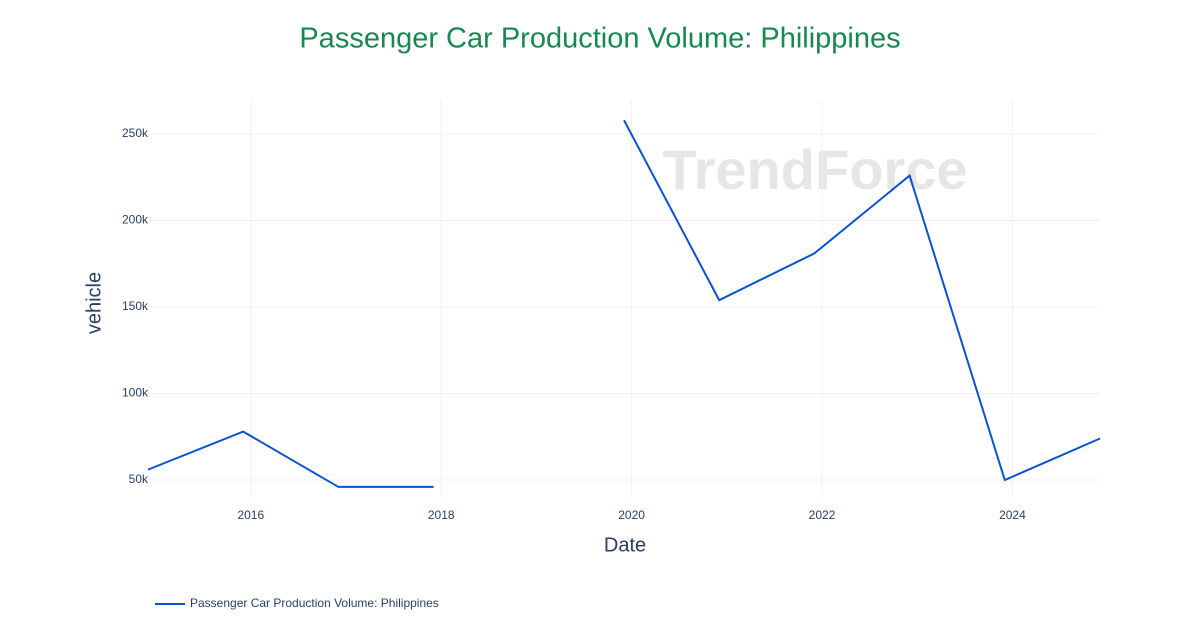 This screenshot has height=630, width=1200. Describe the element at coordinates (631, 515) in the screenshot. I see `x-tick-label: 2020` at that location.